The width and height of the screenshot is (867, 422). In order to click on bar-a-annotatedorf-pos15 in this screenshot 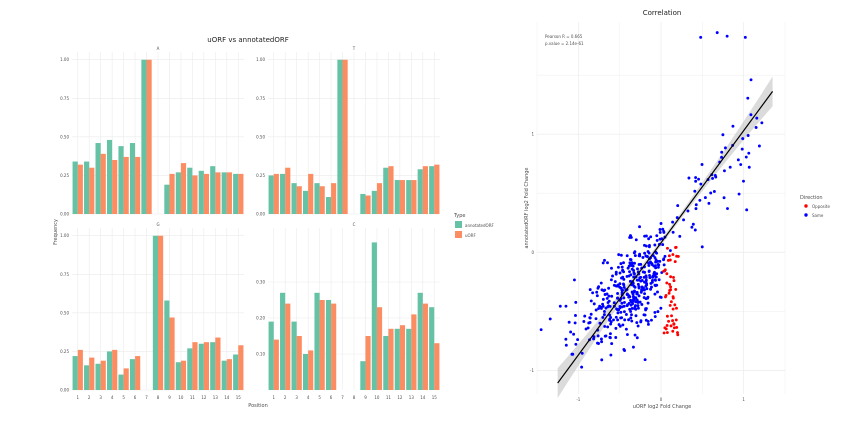, I will do `click(236, 193)`.